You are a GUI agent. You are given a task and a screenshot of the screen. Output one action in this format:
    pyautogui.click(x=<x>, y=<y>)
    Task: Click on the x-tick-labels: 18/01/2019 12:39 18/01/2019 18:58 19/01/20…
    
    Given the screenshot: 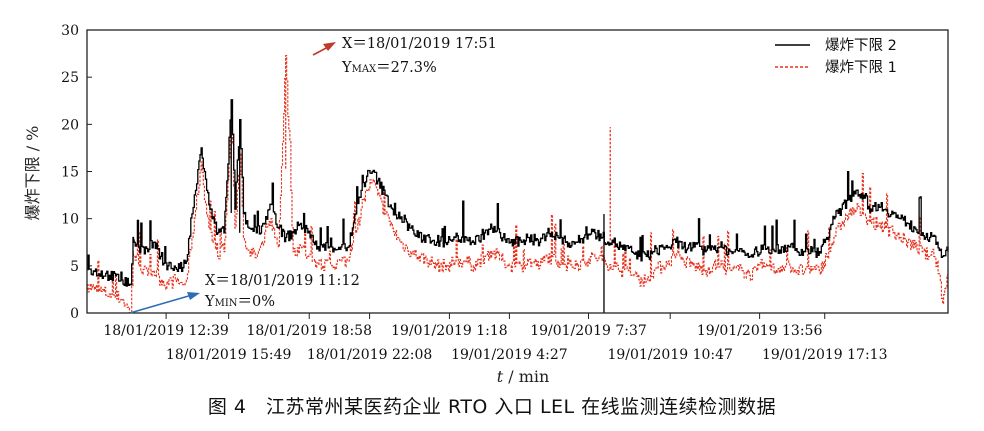 What is the action you would take?
    pyautogui.click(x=495, y=343)
    